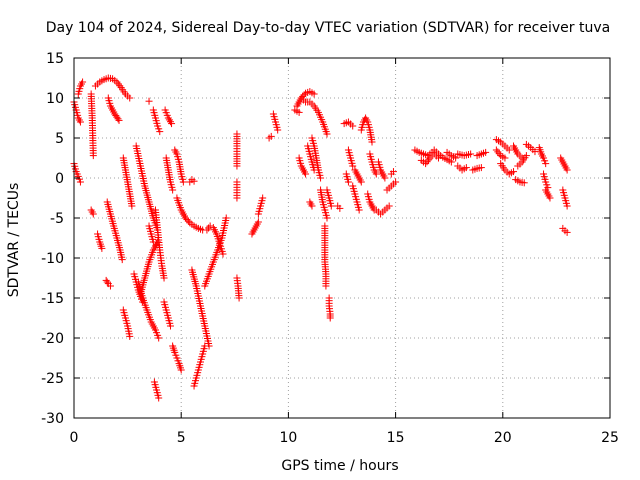 The width and height of the screenshot is (640, 480). What do you see at coordinates (464, 155) in the screenshot?
I see `series-arc69` at bounding box center [464, 155].